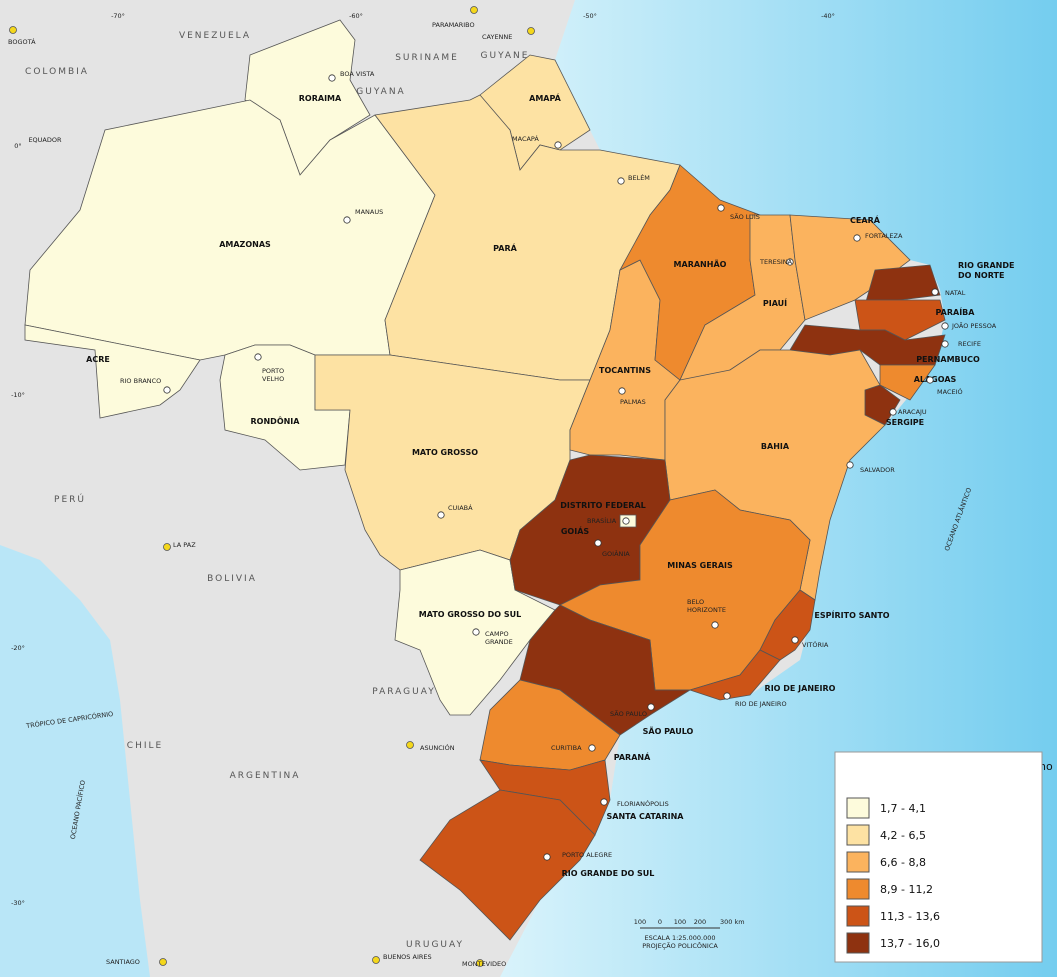 The image size is (1057, 977). I want to click on city-label-line: FORTALEZA, so click(884, 236).